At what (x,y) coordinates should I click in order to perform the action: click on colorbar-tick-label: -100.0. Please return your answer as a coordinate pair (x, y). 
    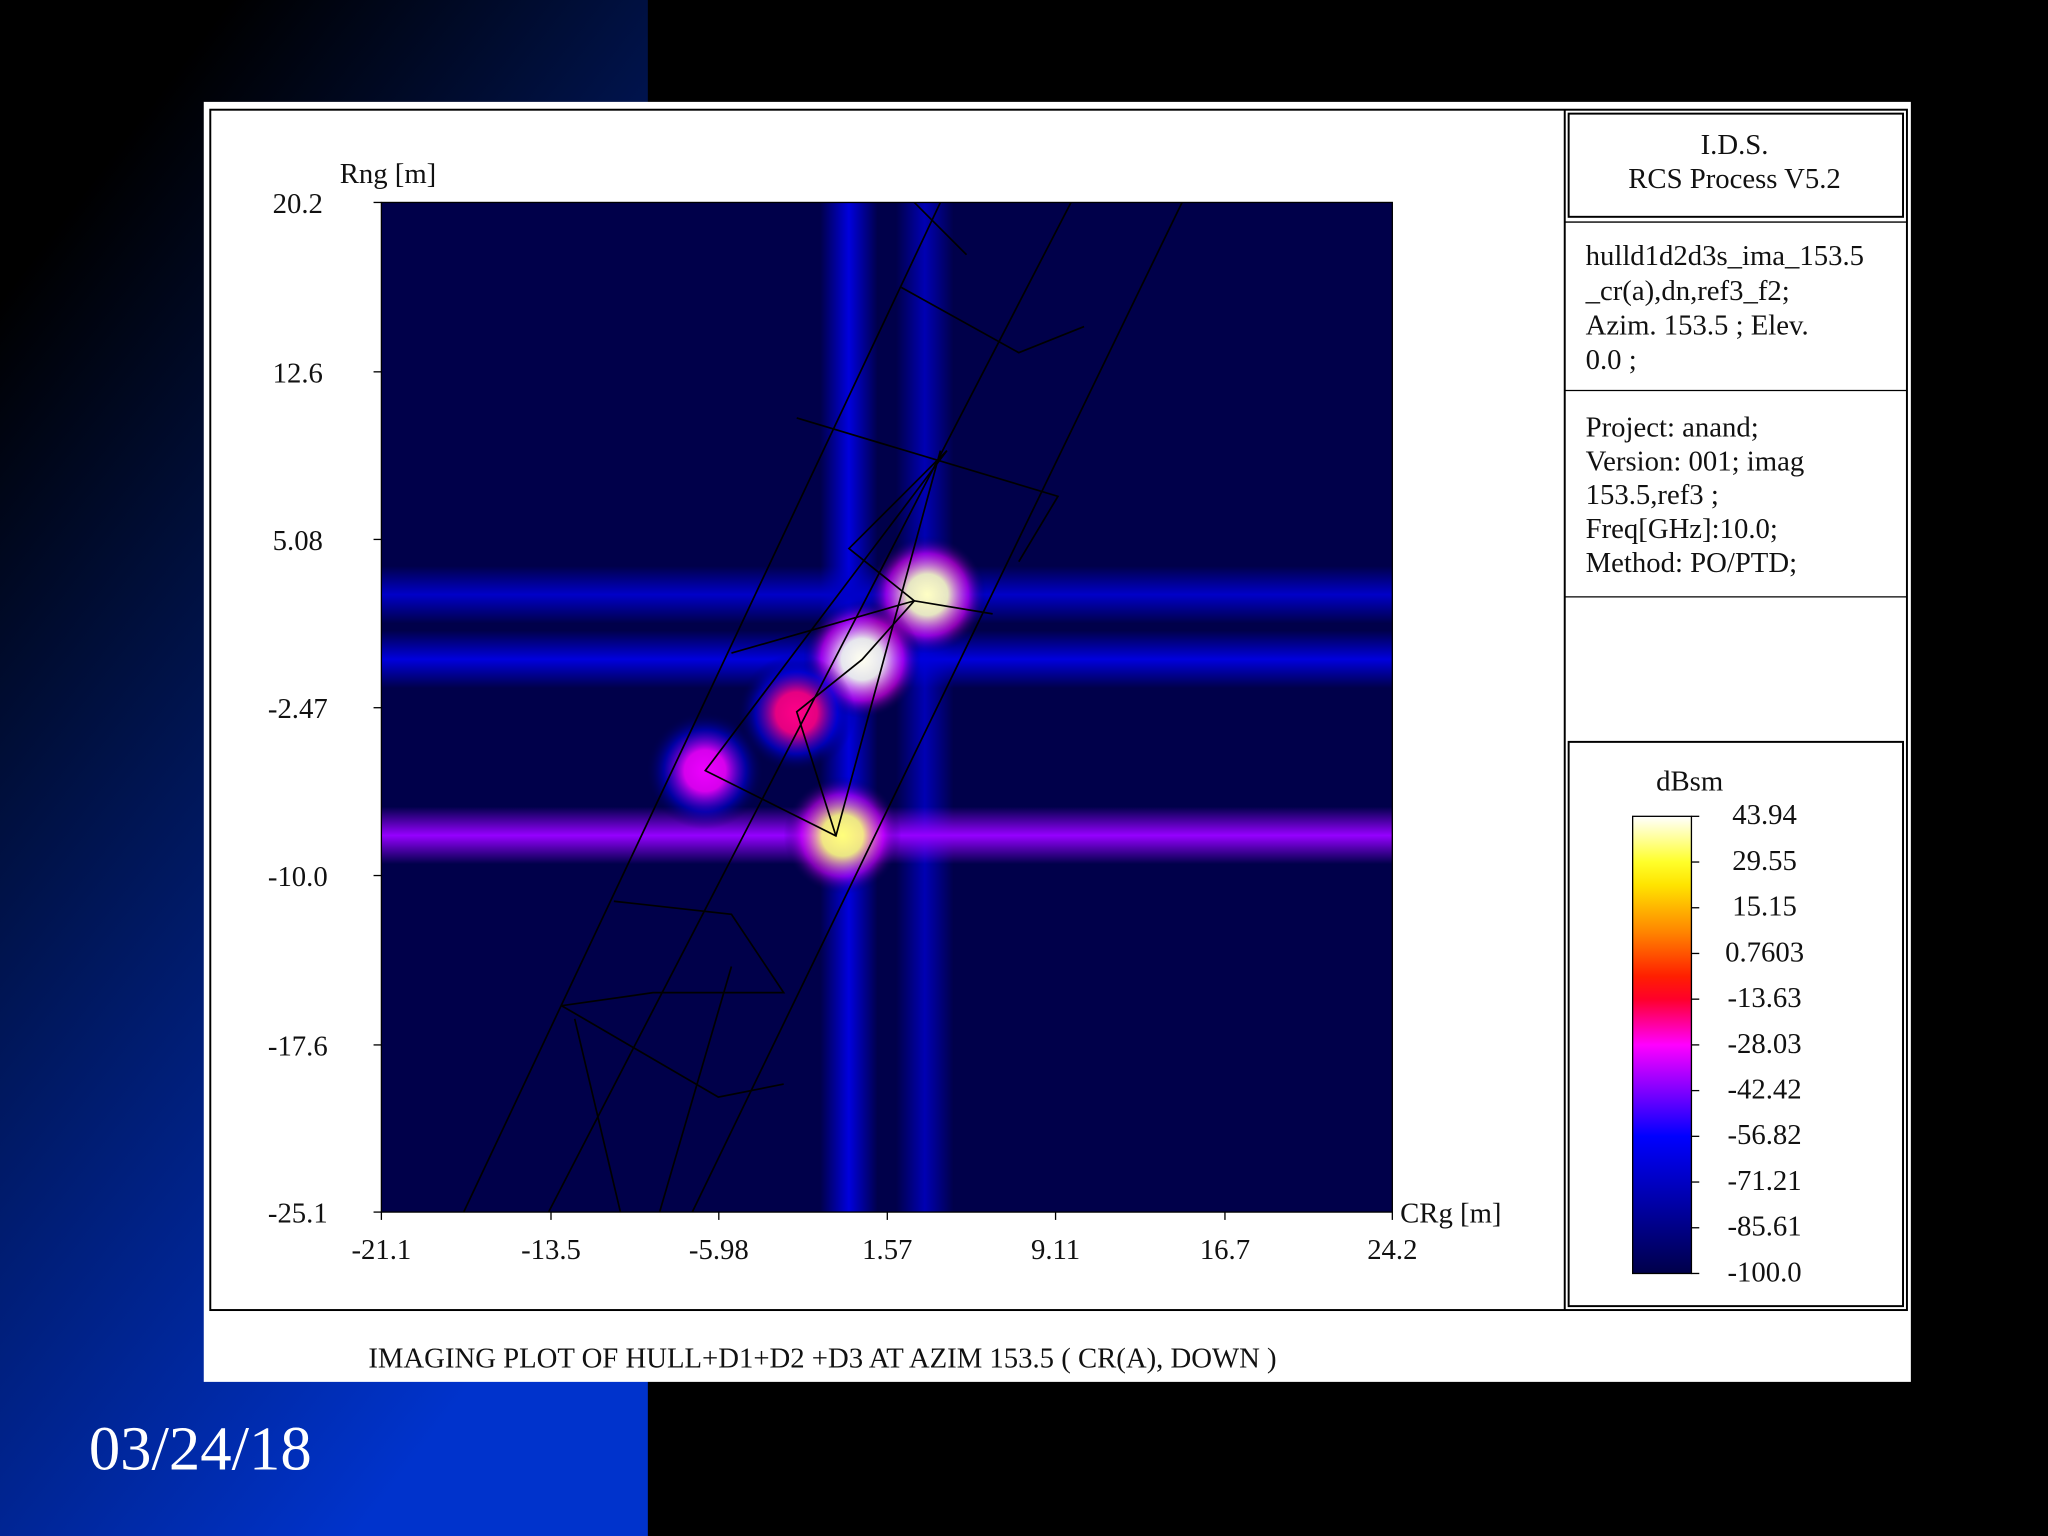
    Looking at the image, I should click on (1764, 1272).